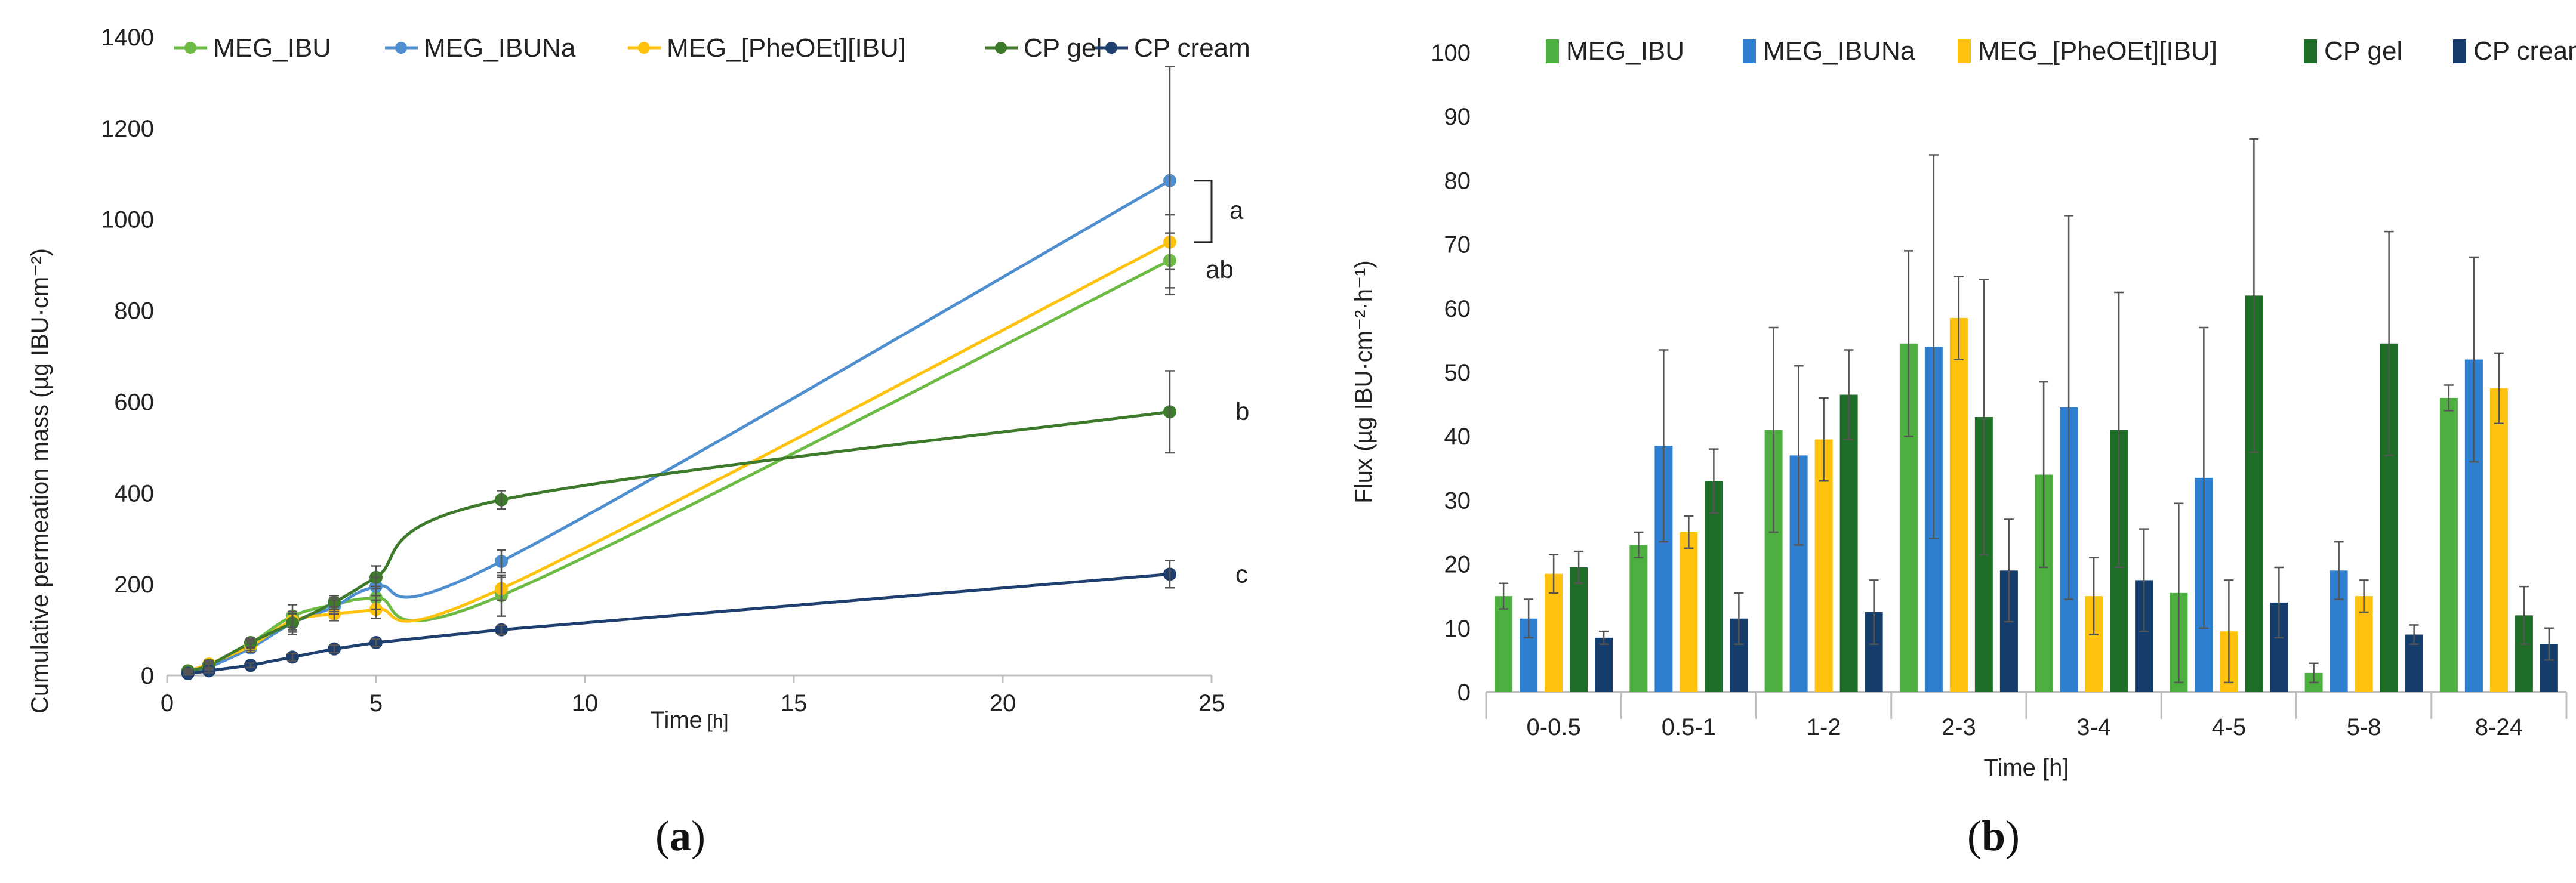 This screenshot has height=883, width=2576. What do you see at coordinates (1457, 565) in the screenshot?
I see `b-y-tick-label: 20` at bounding box center [1457, 565].